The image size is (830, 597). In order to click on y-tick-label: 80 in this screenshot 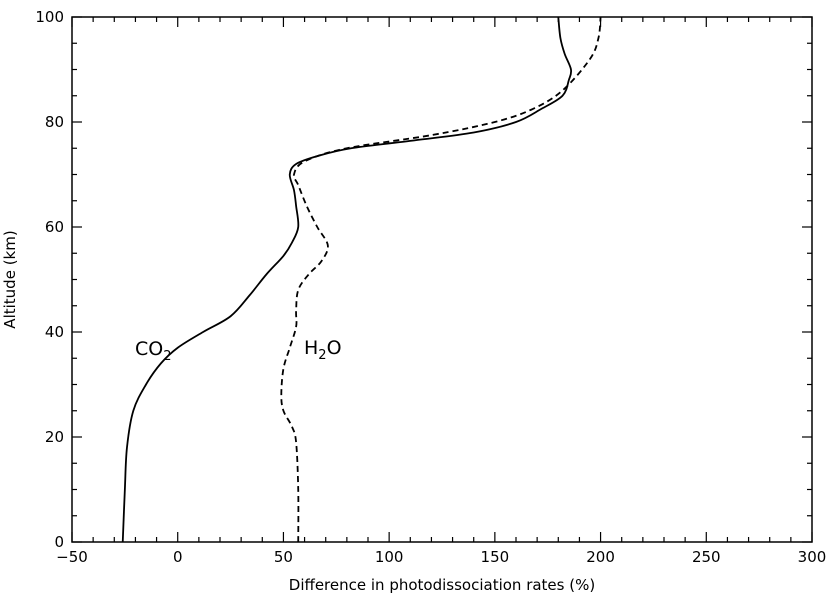, I will do `click(54, 122)`.